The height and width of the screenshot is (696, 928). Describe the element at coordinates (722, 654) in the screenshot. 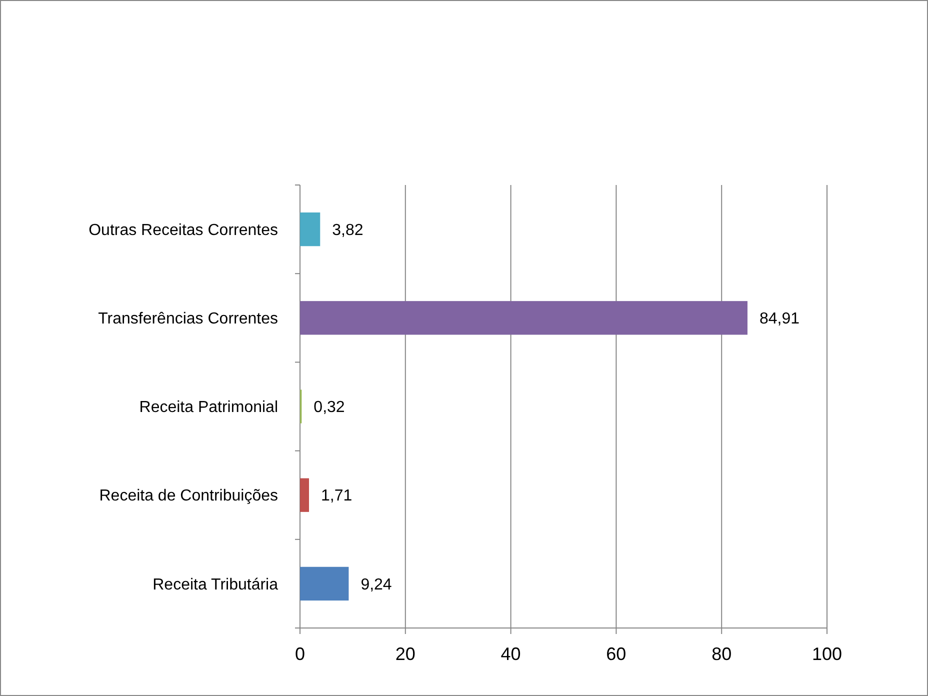

I see `x-tick-label: 80` at that location.